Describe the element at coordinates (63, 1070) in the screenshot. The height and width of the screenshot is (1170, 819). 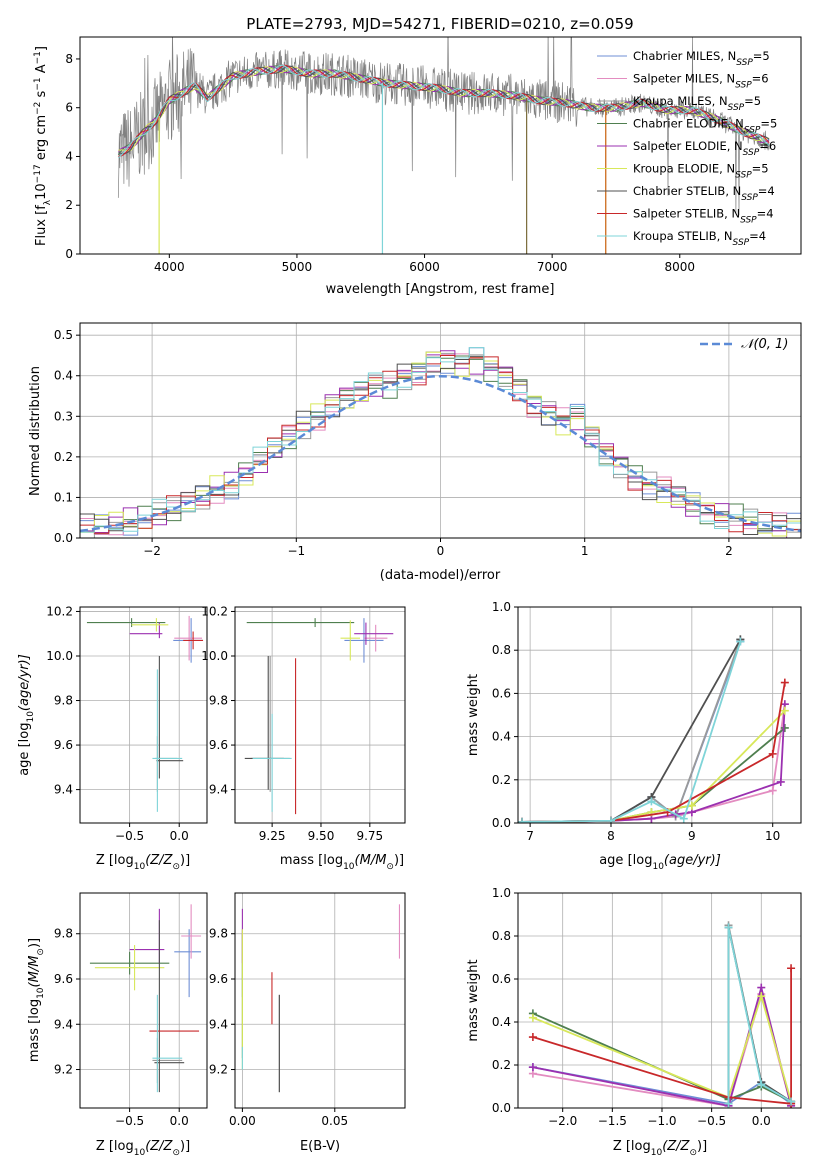
I see `mass-vs-Z-yticklabel-0: 9.2` at that location.